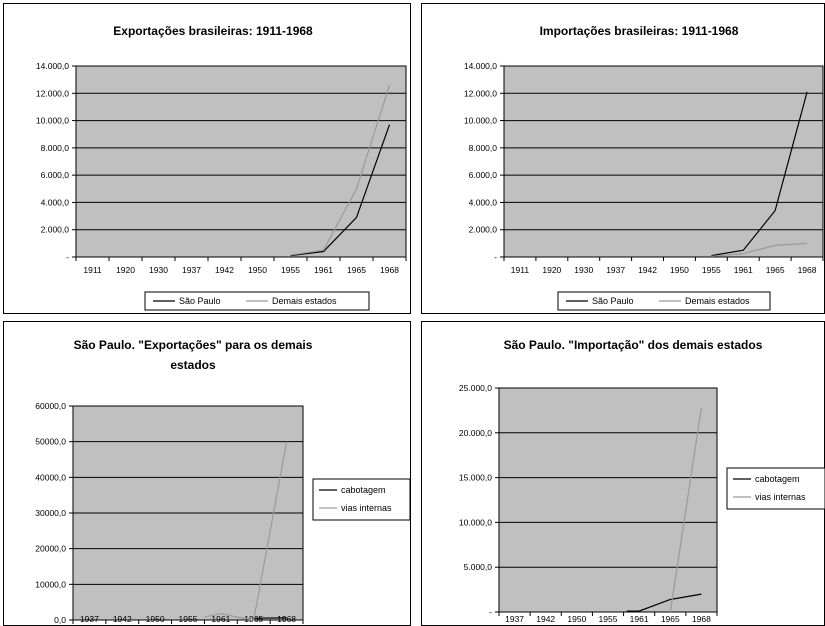 The width and height of the screenshot is (825, 626). I want to click on y-tick-label: 15.000,0, so click(475, 478).